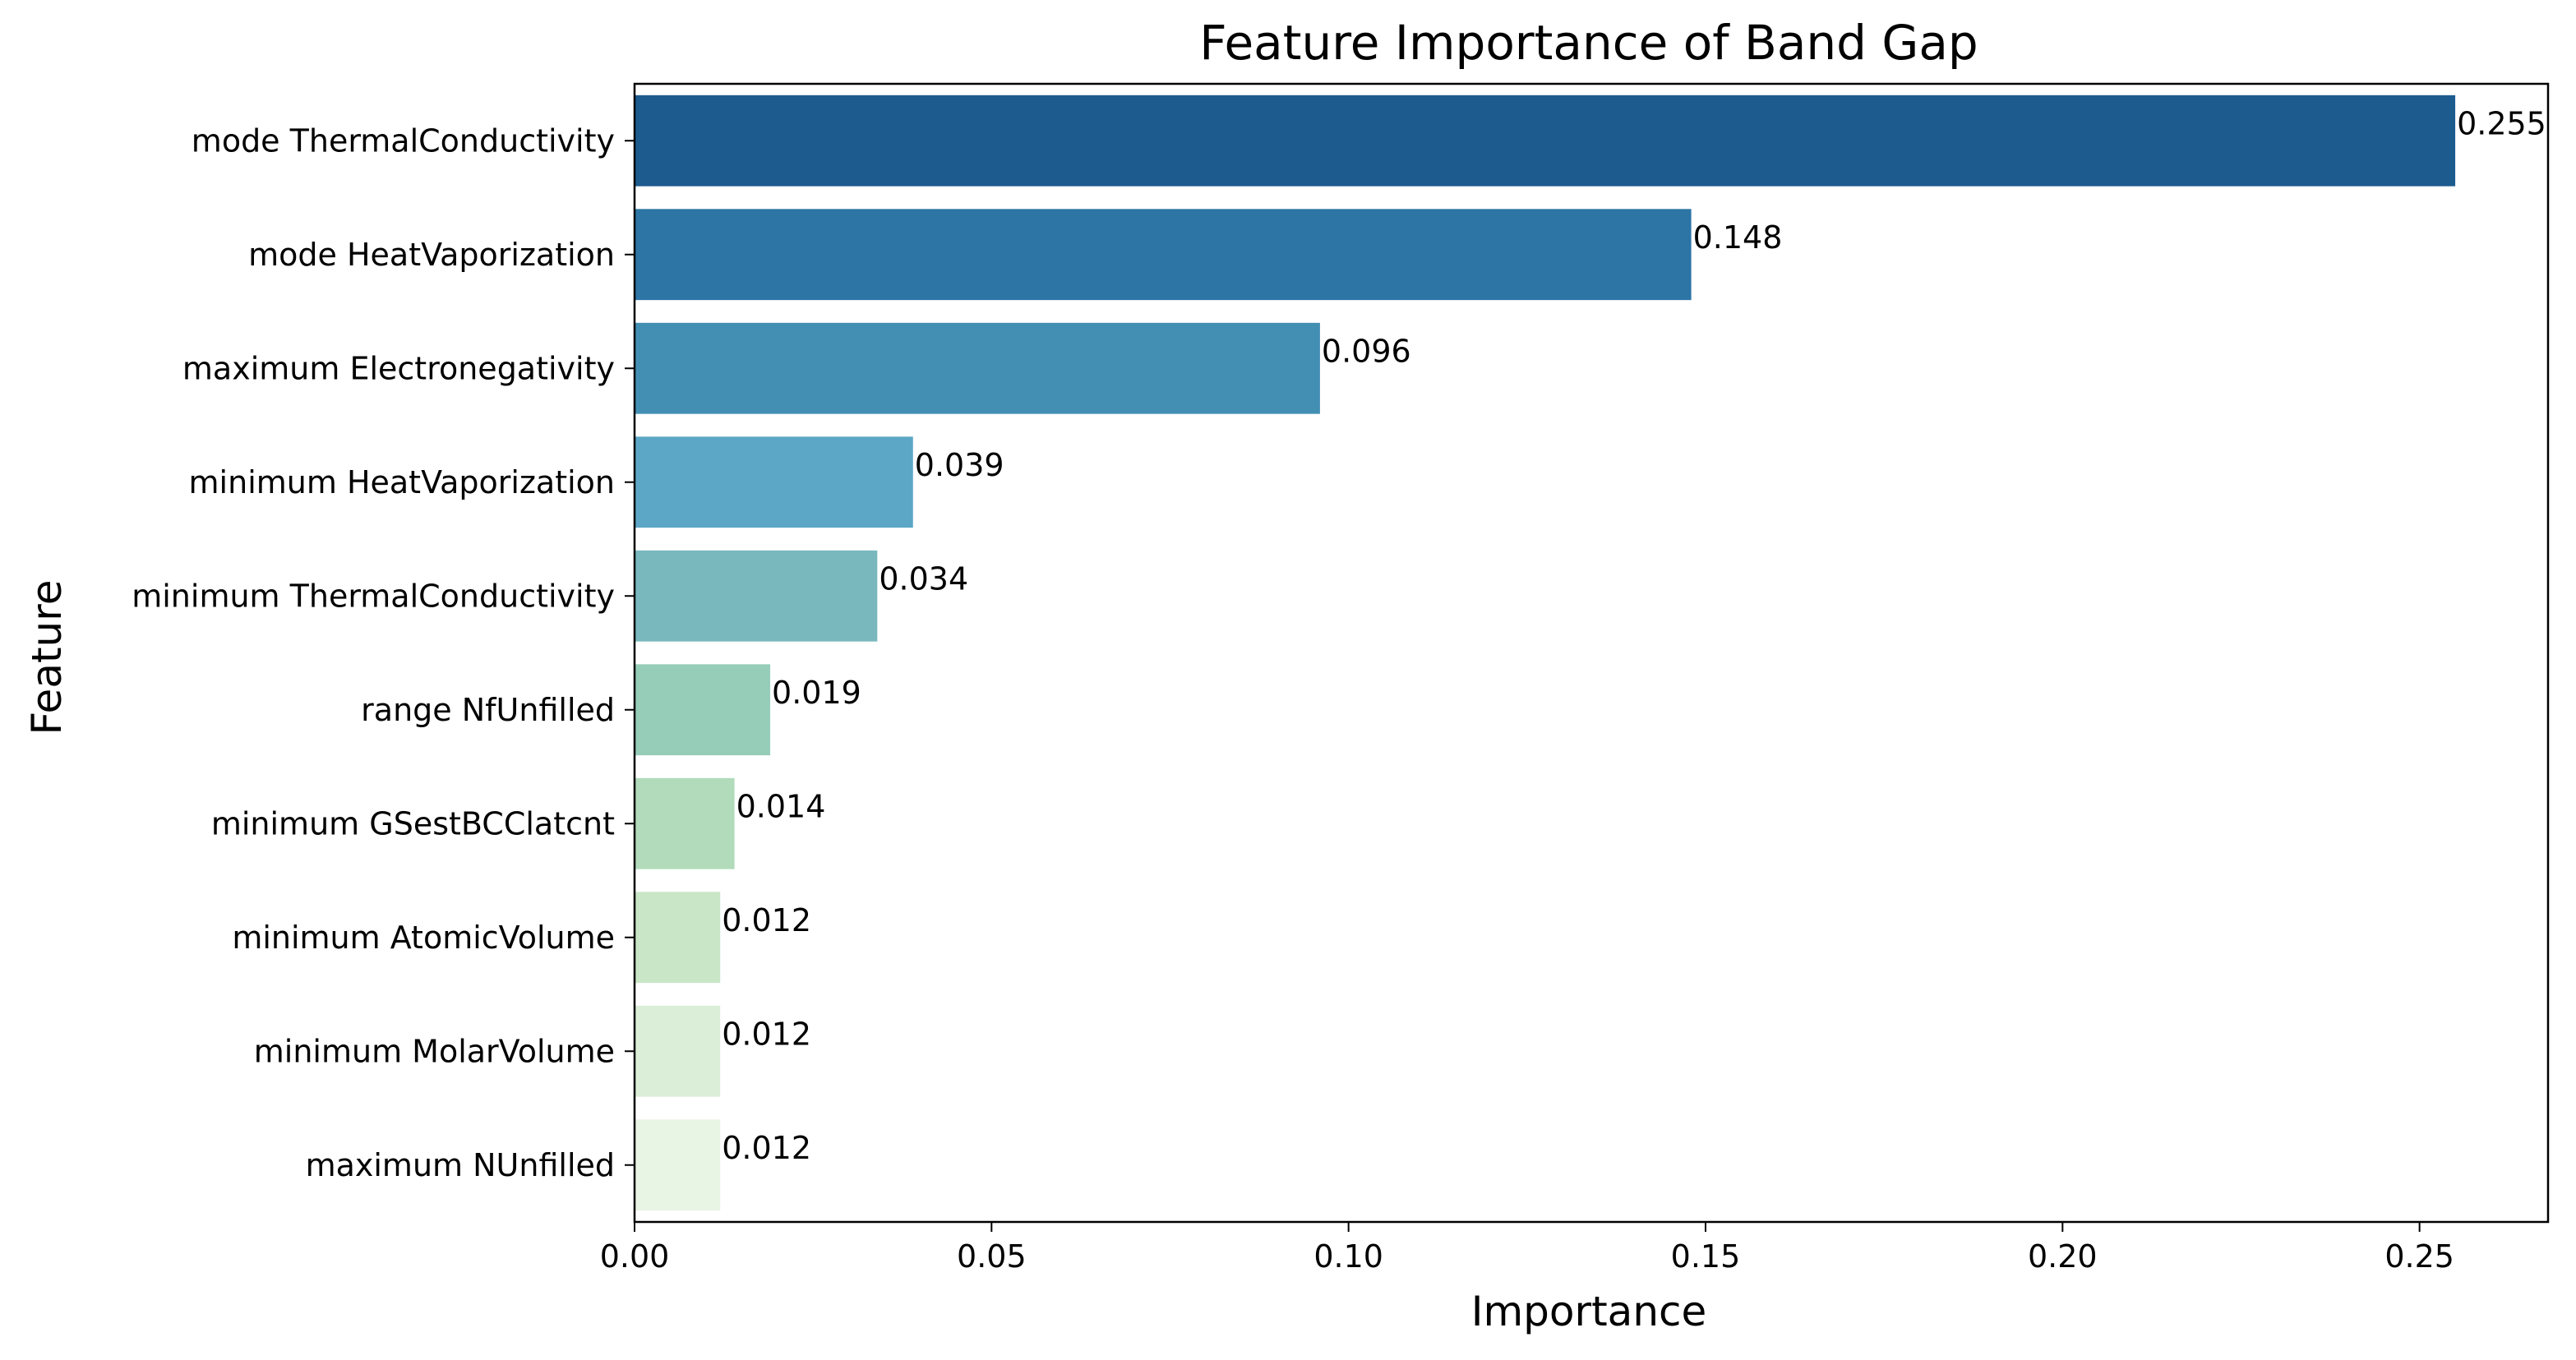  I want to click on y-tick-label: range NfUnfilled, so click(488, 710).